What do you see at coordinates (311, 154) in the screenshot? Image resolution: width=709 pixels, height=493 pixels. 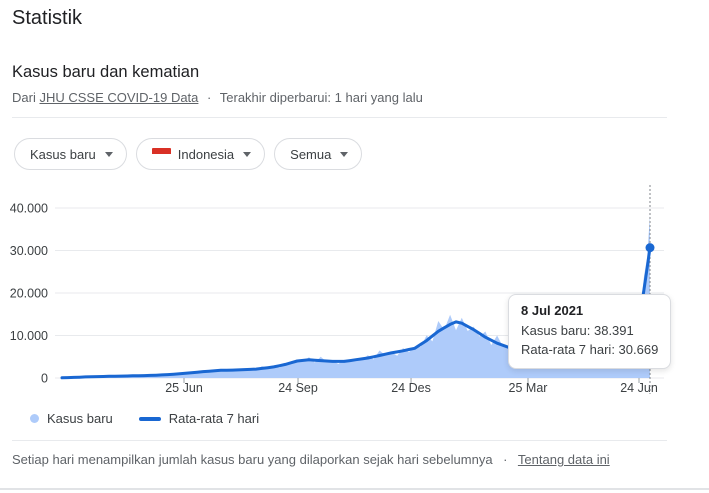 I see `range-dropdown-label: Semua` at bounding box center [311, 154].